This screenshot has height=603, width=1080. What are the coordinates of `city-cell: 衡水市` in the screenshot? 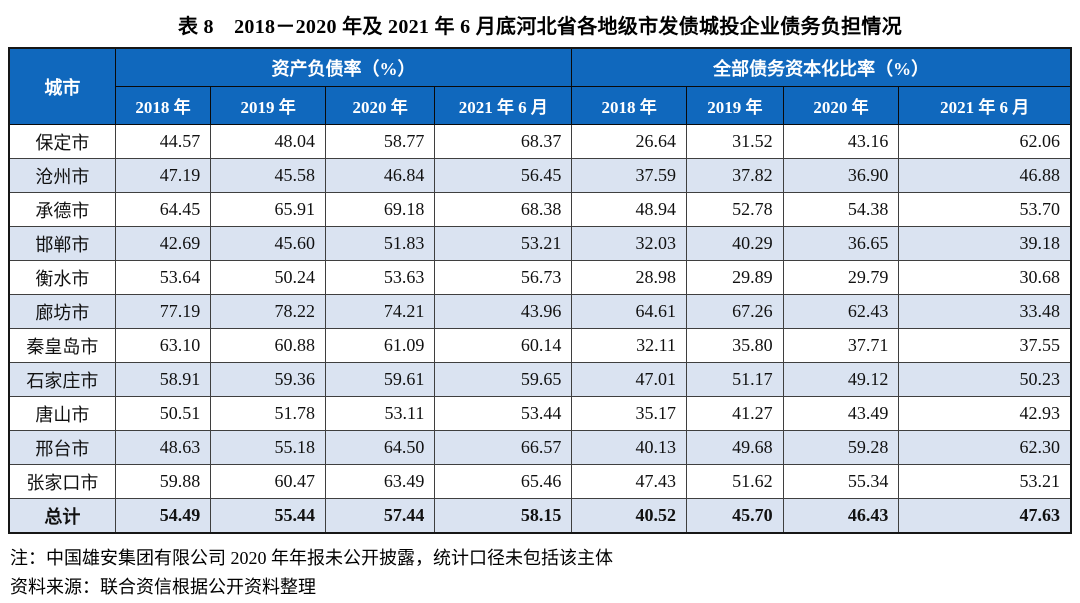 It's located at (62, 277).